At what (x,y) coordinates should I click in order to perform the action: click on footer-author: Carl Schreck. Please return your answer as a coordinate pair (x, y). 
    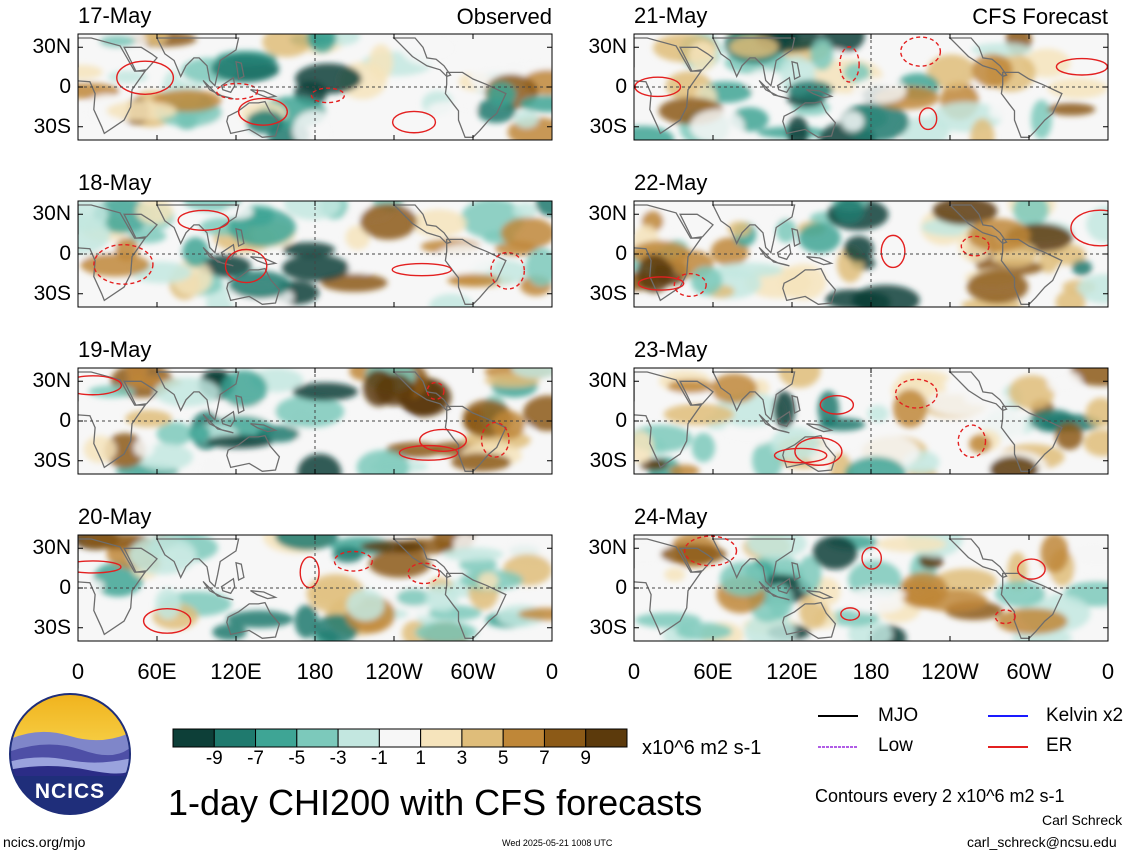
    Looking at the image, I should click on (1082, 820).